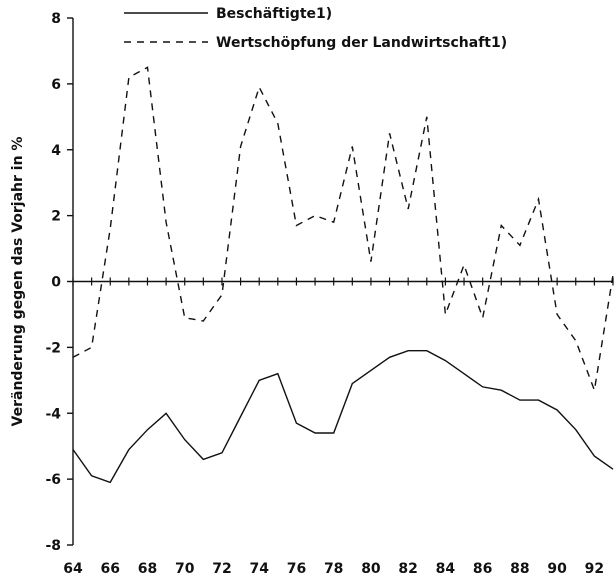 The image size is (616, 577). I want to click on legend-label: Beschäftigte1), so click(274, 14).